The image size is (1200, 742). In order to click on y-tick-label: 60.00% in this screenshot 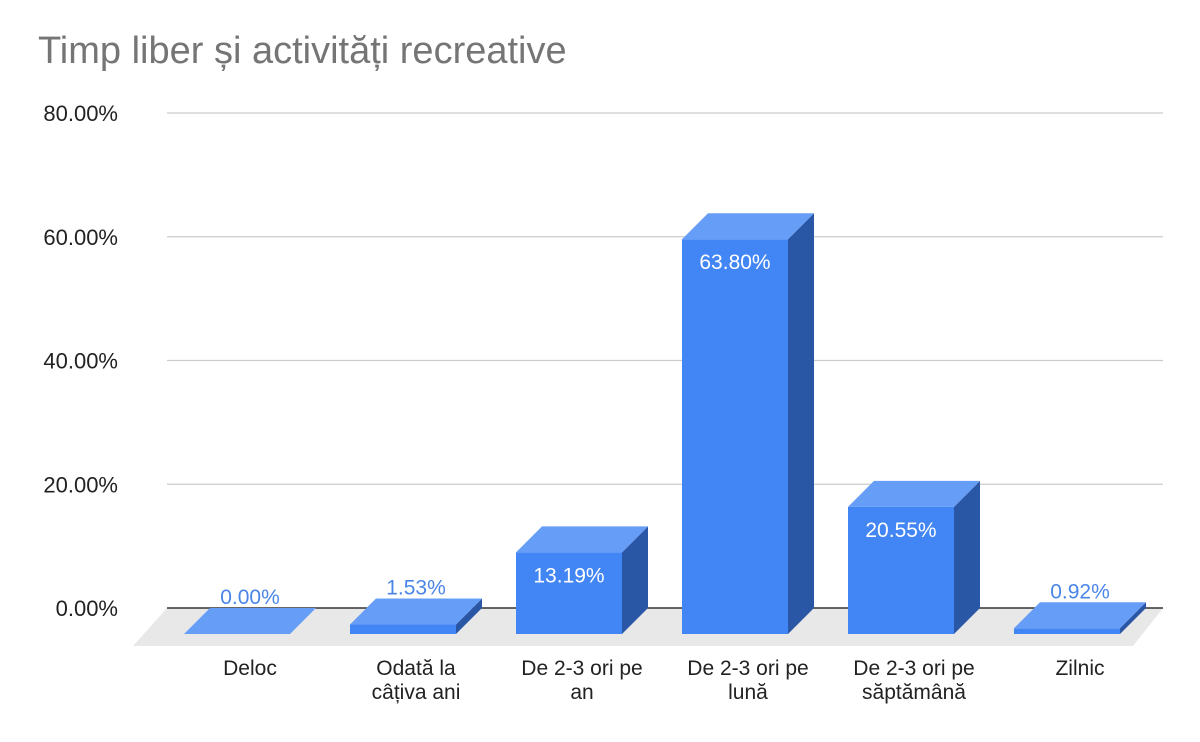, I will do `click(80, 237)`.